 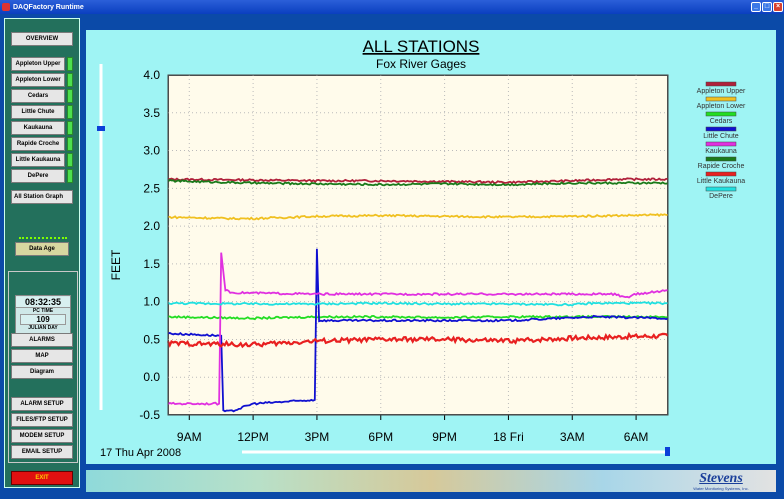 What do you see at coordinates (38, 160) in the screenshot?
I see `station-button-little-kaukauna: Little Kaukauna` at bounding box center [38, 160].